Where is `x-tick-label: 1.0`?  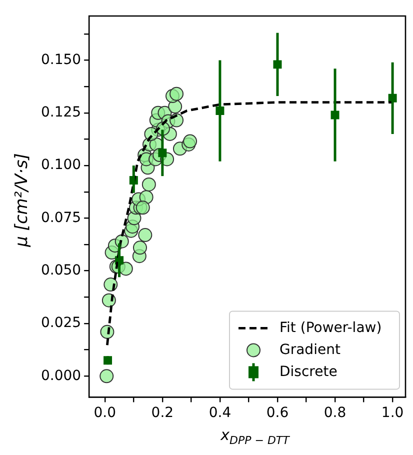 x-tick-label: 1.0 is located at coordinates (392, 413).